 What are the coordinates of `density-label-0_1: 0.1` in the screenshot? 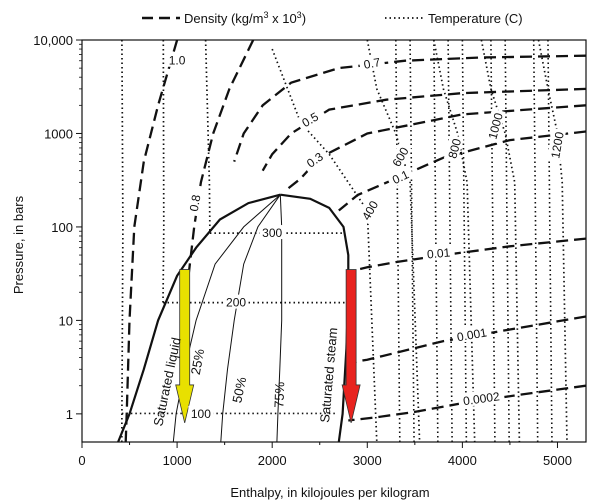 It's located at (400, 177).